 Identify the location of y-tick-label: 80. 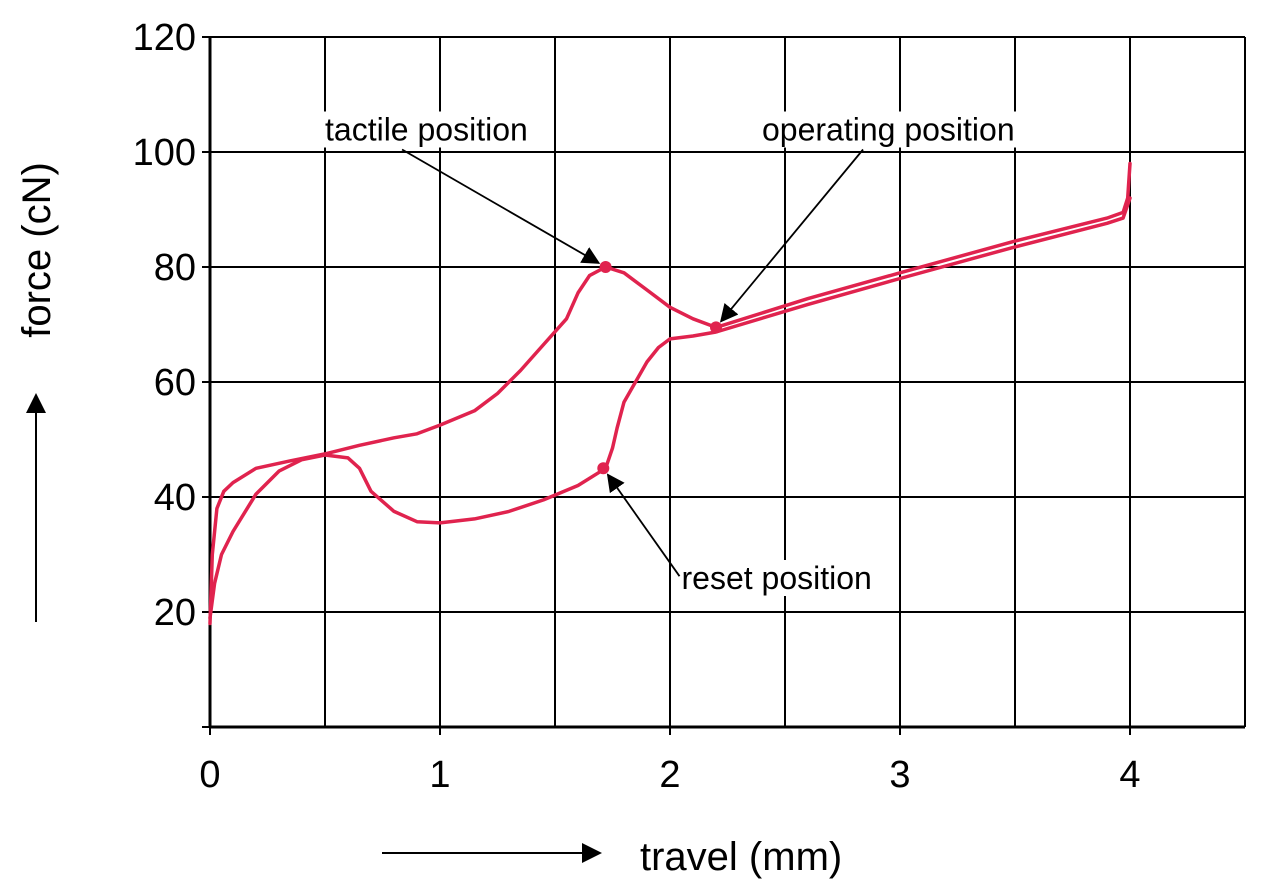
(175, 268).